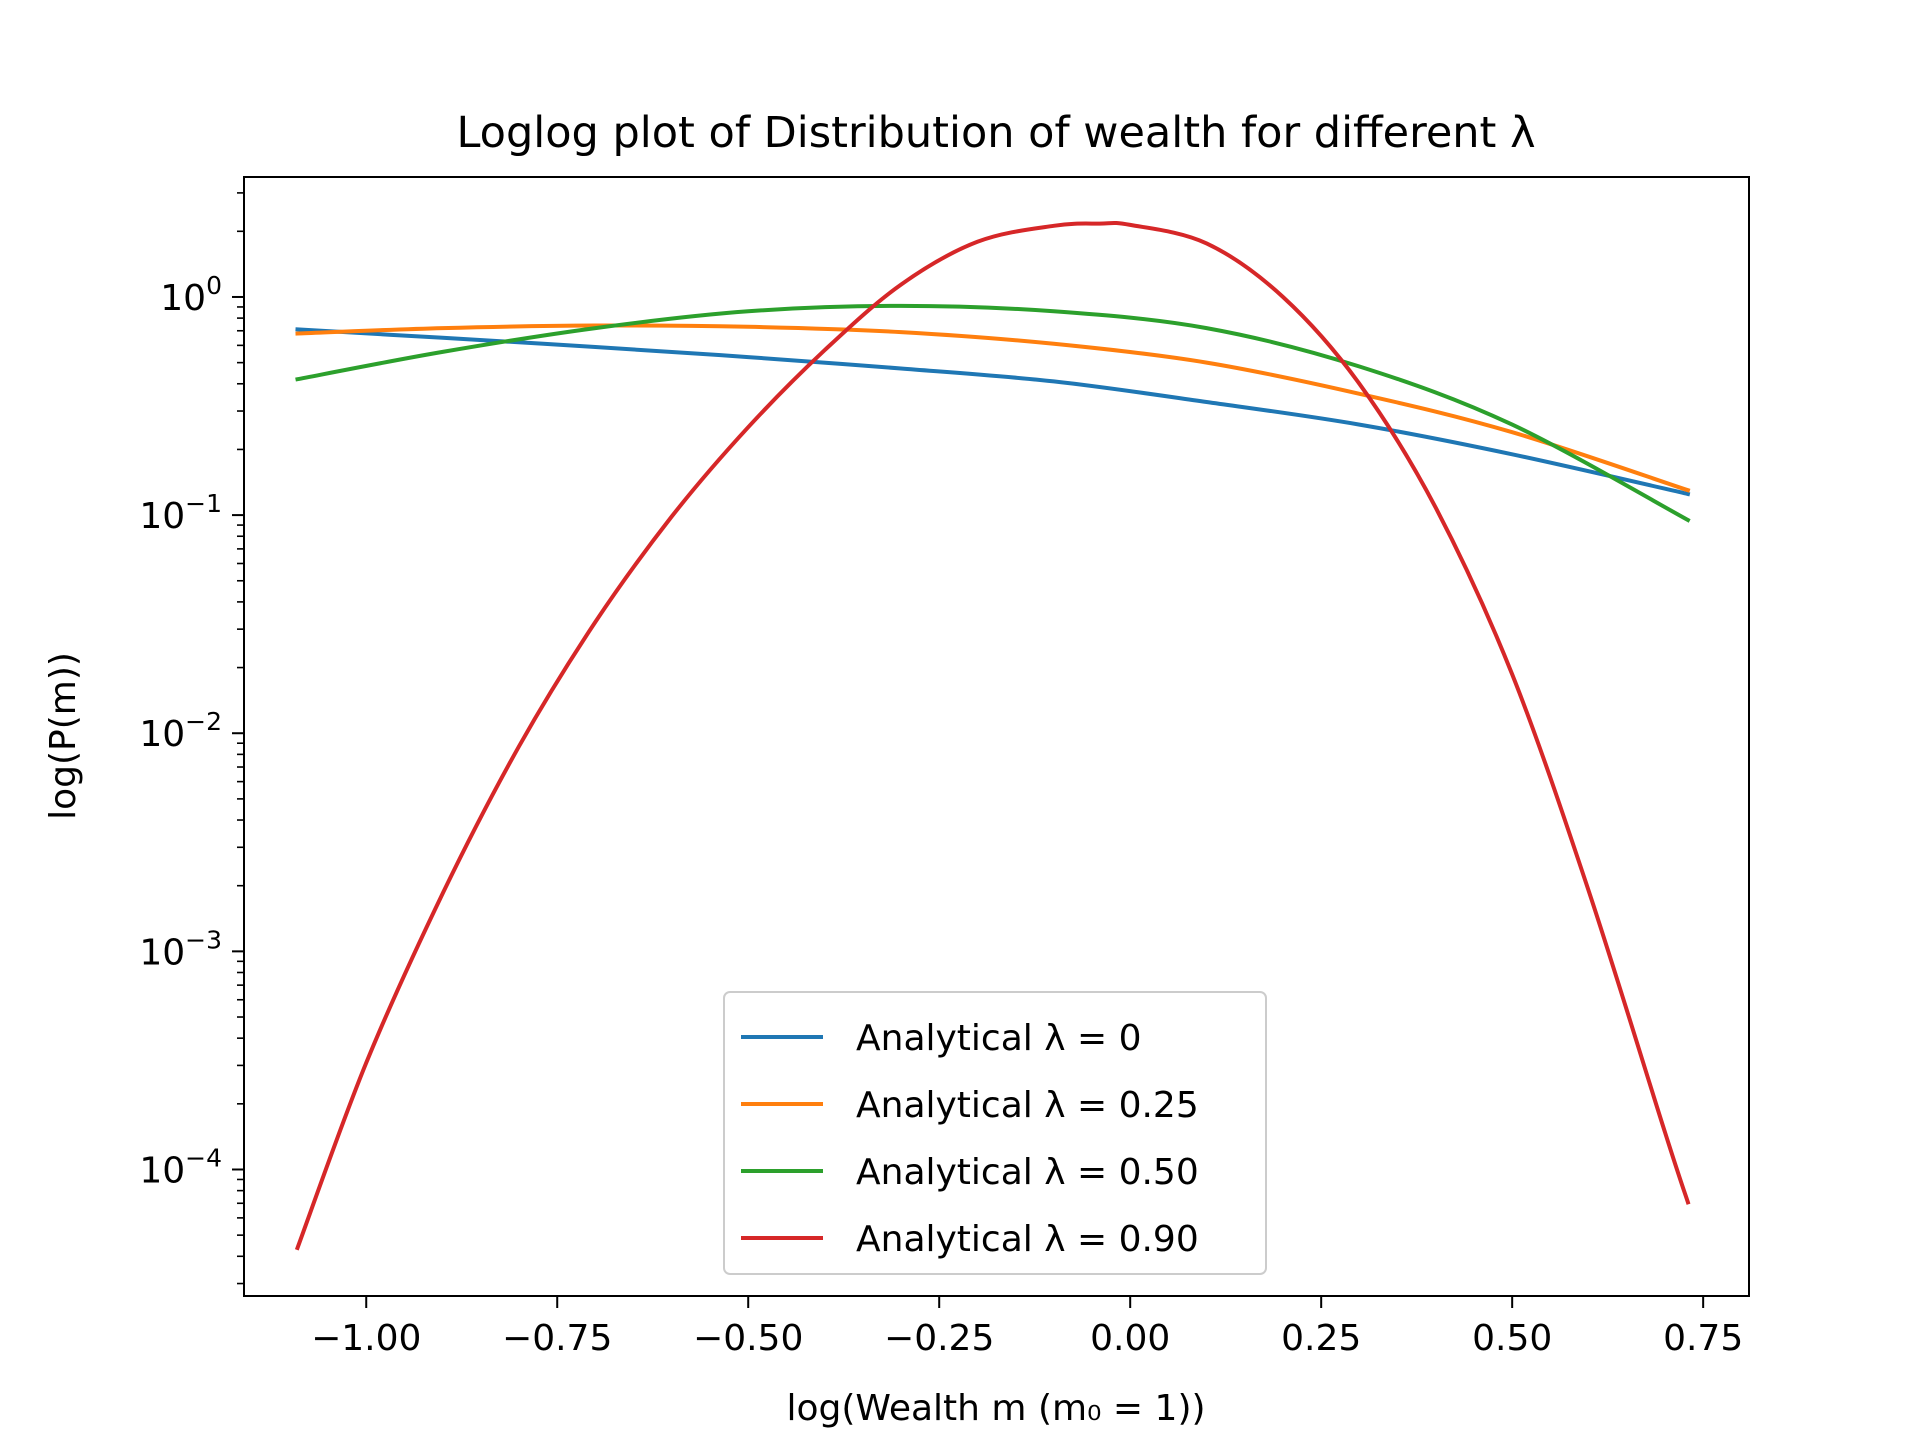  What do you see at coordinates (63, 736) in the screenshot?
I see `y-axis-label: log(P(m))` at bounding box center [63, 736].